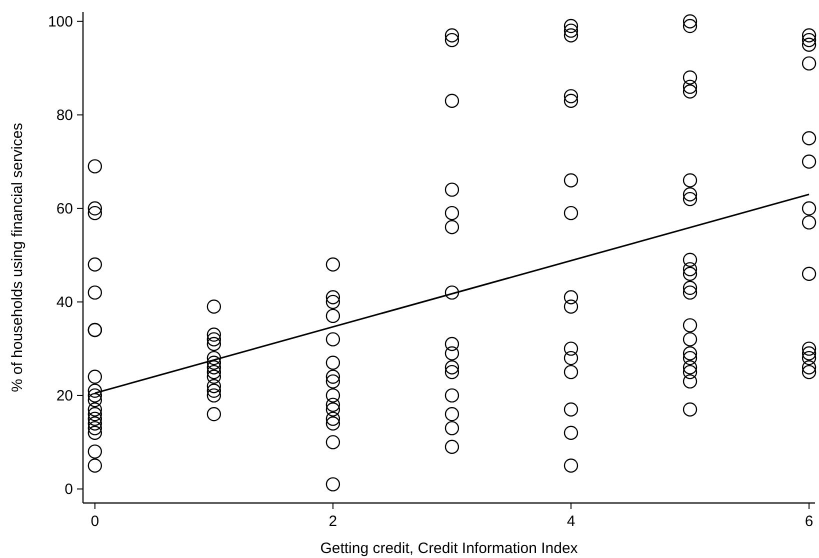 This screenshot has height=558, width=819. I want to click on y-tick-label: 80, so click(64, 115).